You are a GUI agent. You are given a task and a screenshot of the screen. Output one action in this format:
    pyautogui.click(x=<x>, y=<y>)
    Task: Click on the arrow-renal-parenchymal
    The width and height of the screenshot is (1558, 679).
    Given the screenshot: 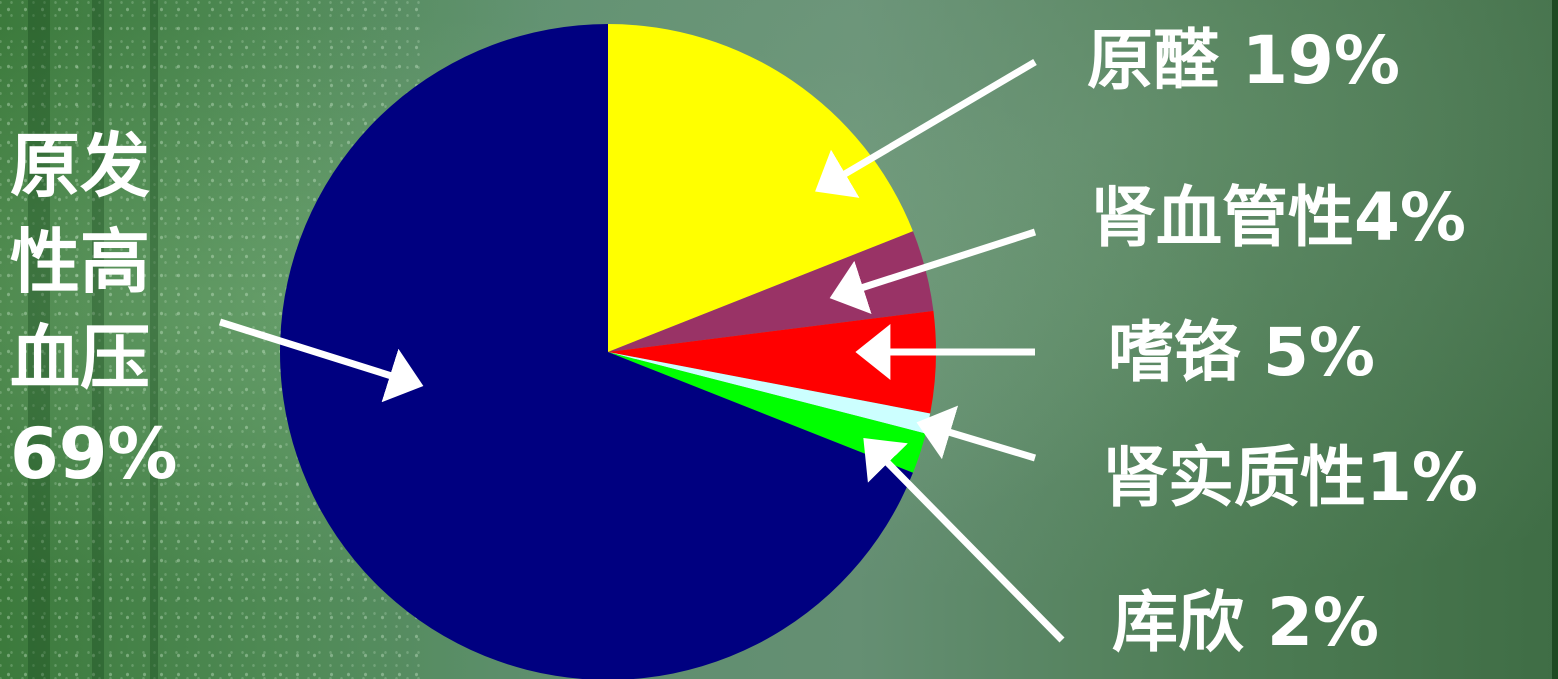 What is the action you would take?
    pyautogui.click(x=976, y=433)
    